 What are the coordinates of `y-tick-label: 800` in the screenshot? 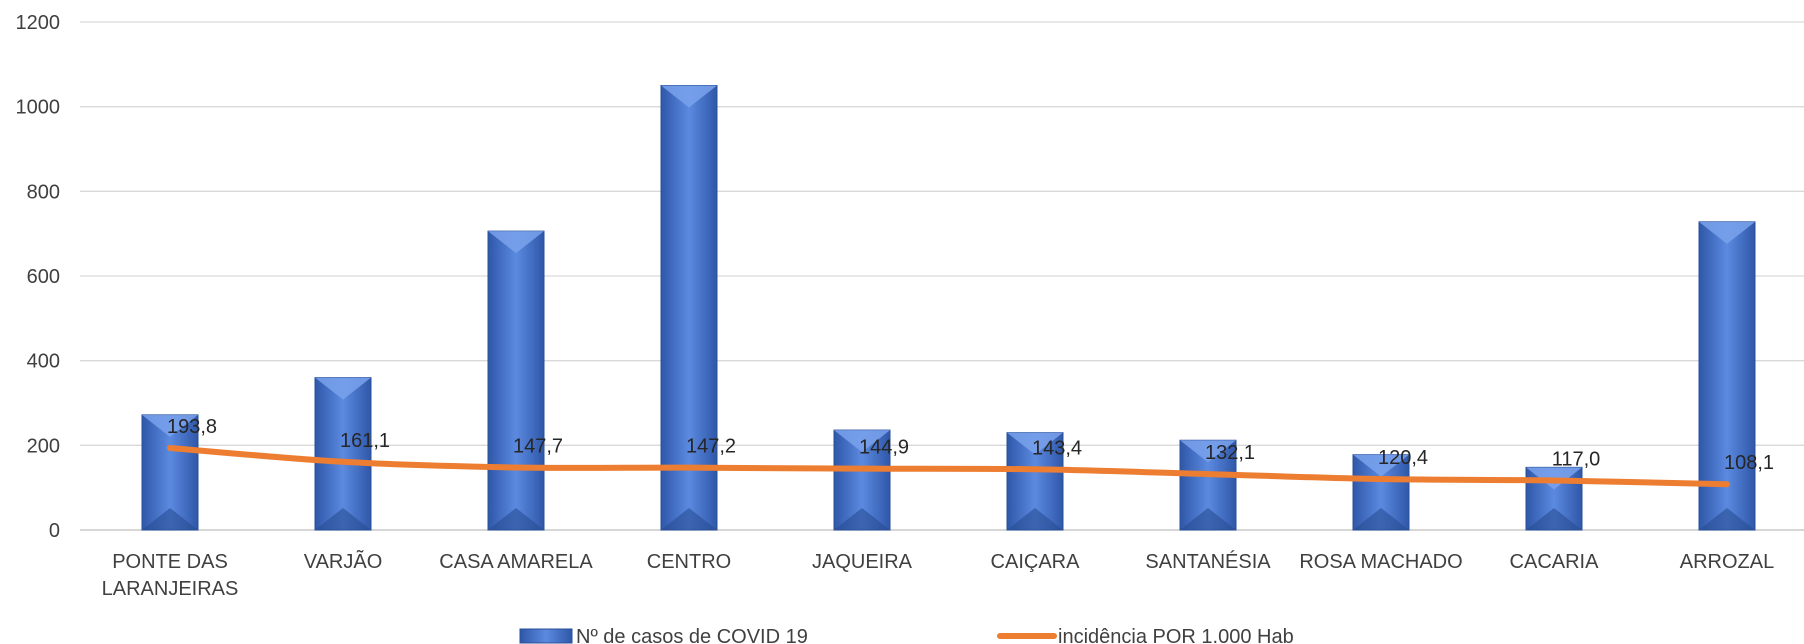 It's located at (43, 192).